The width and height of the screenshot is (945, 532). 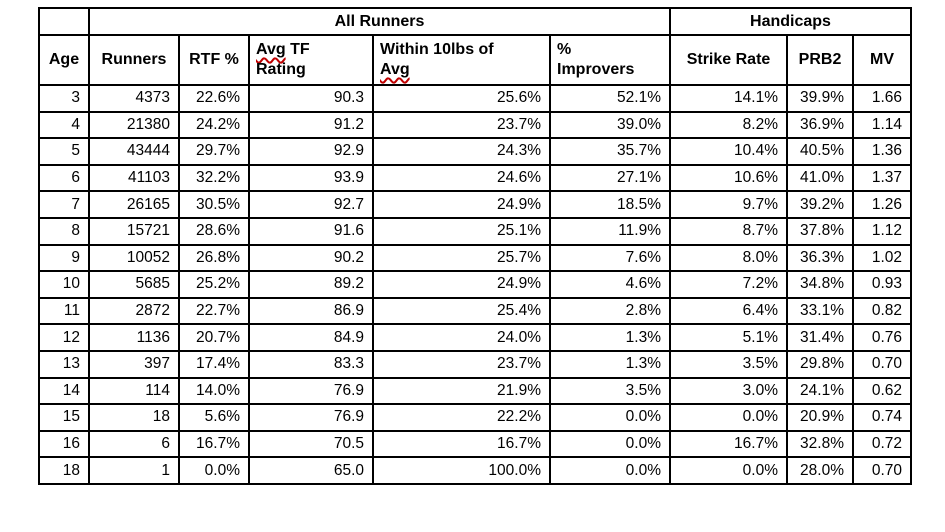 What do you see at coordinates (882, 60) in the screenshot?
I see `col-header-mv: MV` at bounding box center [882, 60].